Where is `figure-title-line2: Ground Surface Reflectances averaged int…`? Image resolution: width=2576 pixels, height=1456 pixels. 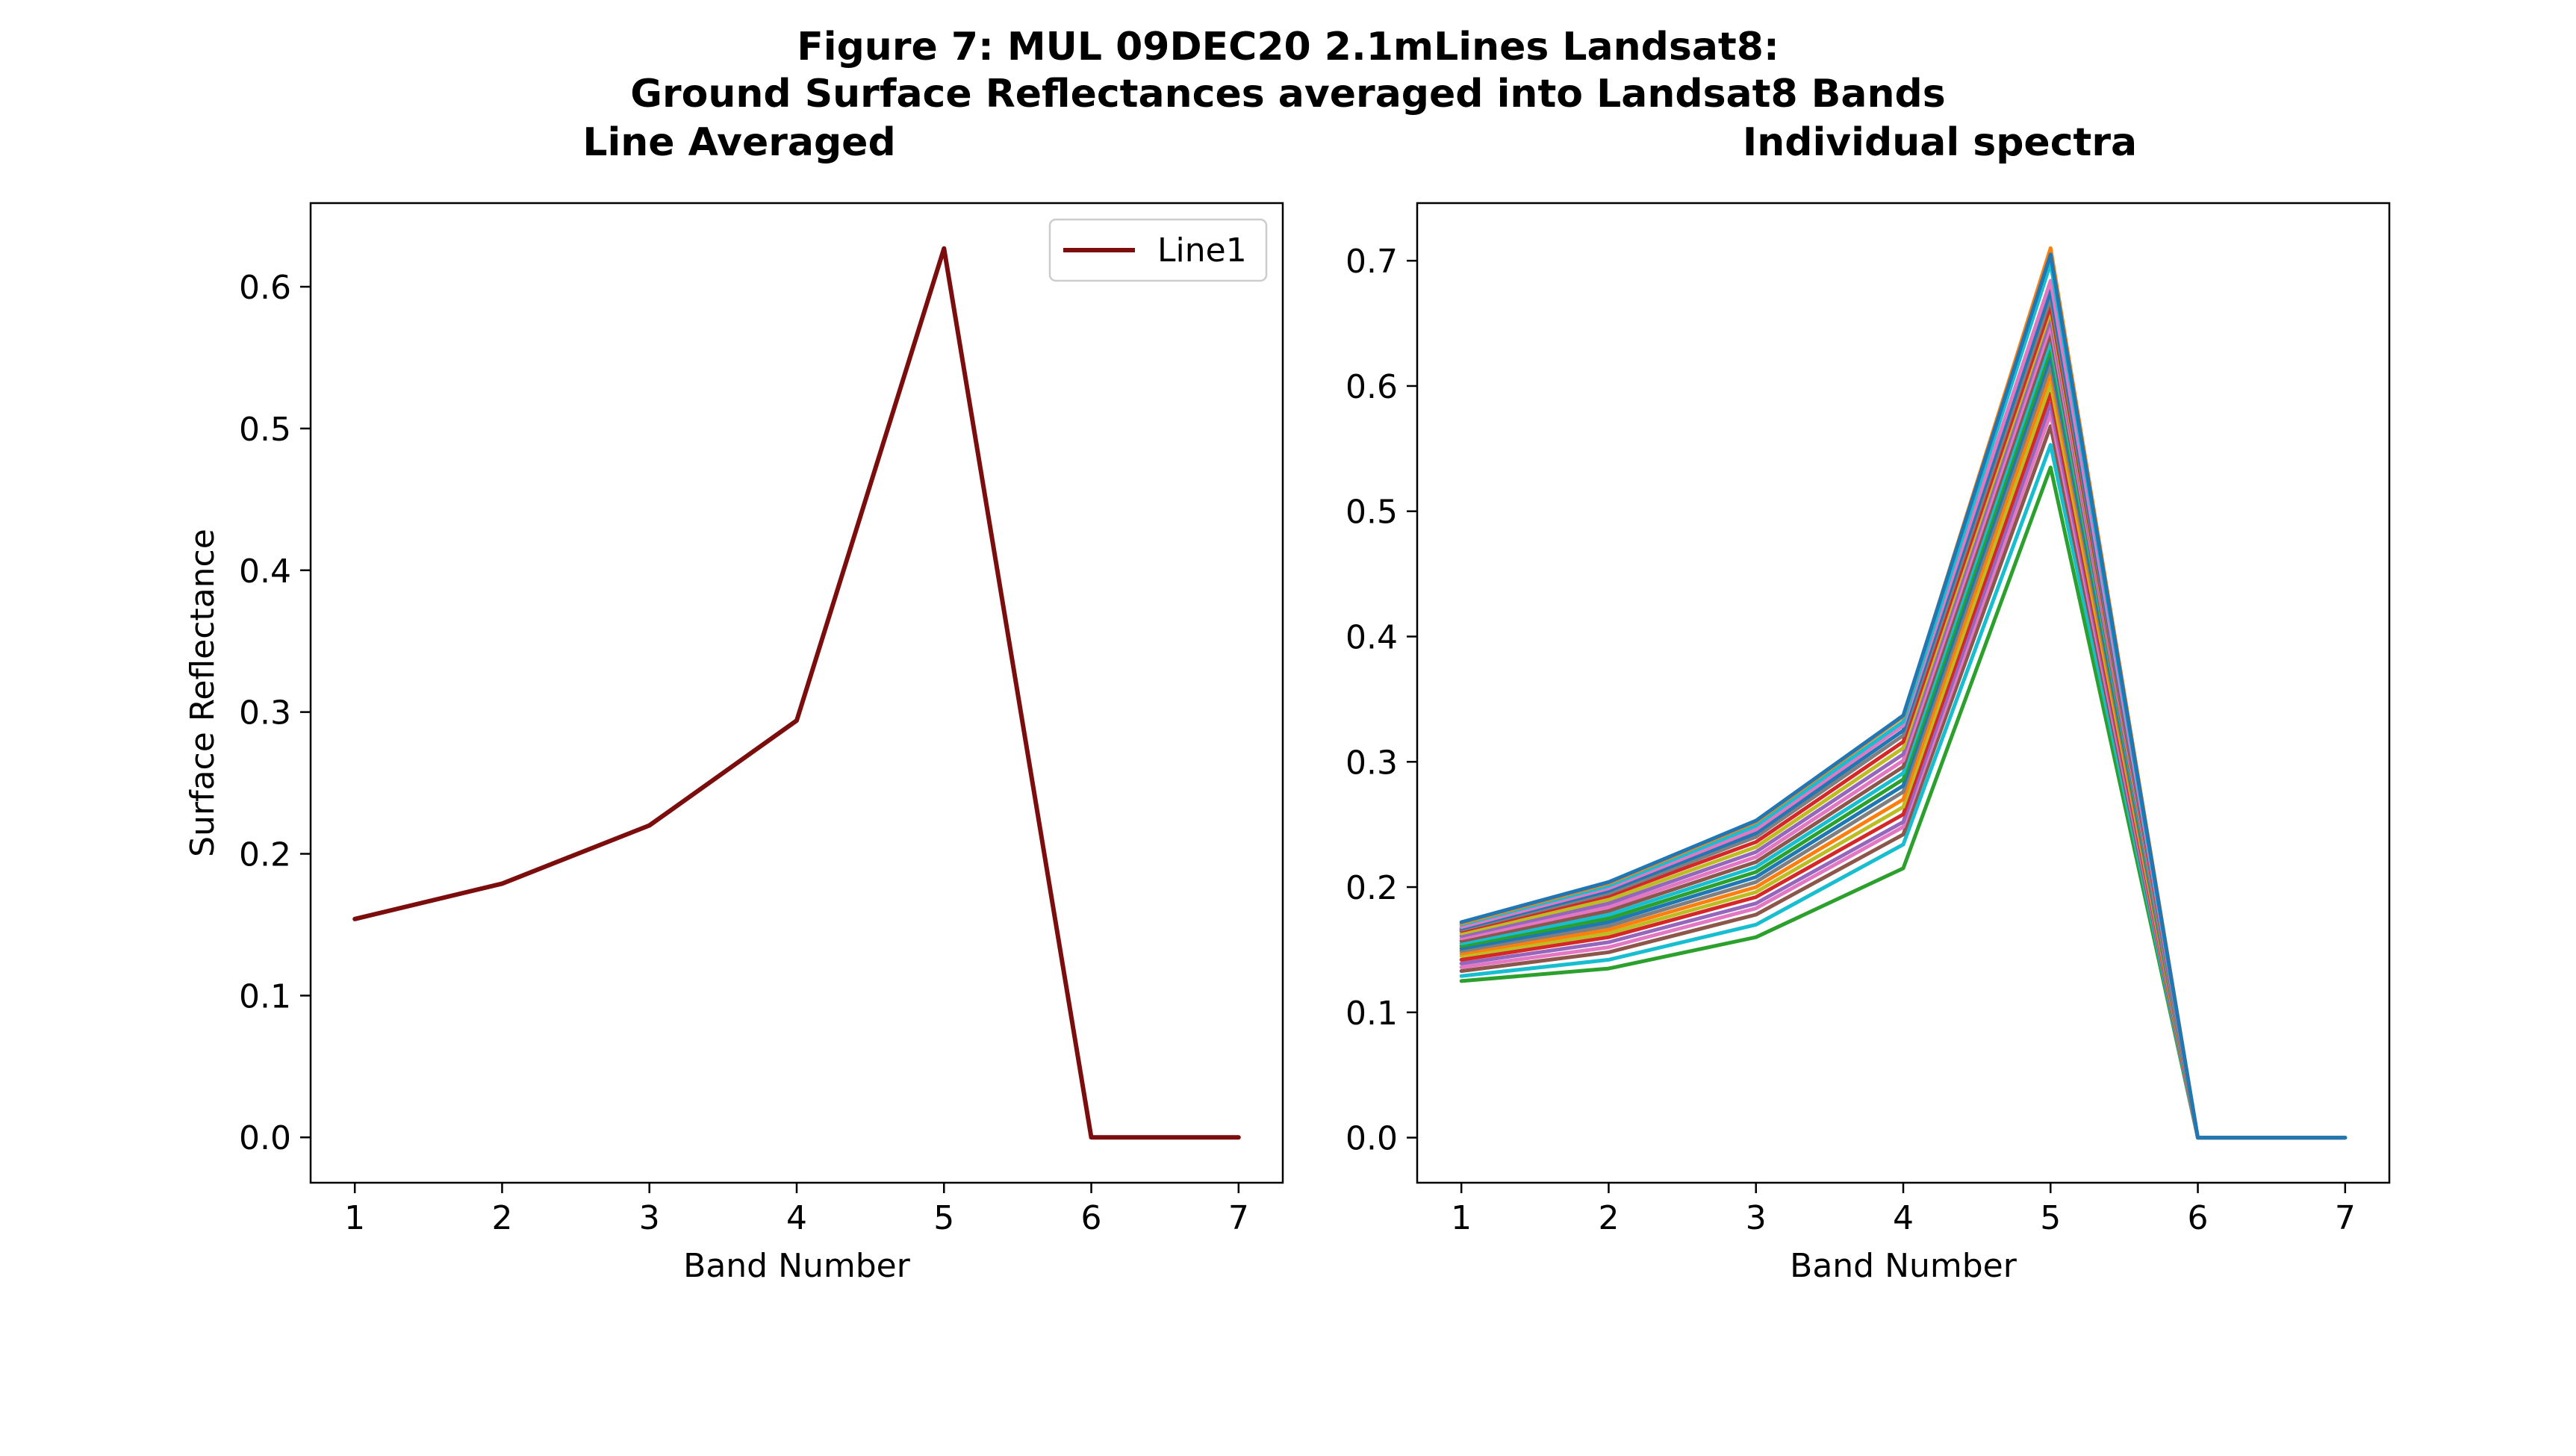
figure-title-line2: Ground Surface Reflectances averaged int… is located at coordinates (1287, 94).